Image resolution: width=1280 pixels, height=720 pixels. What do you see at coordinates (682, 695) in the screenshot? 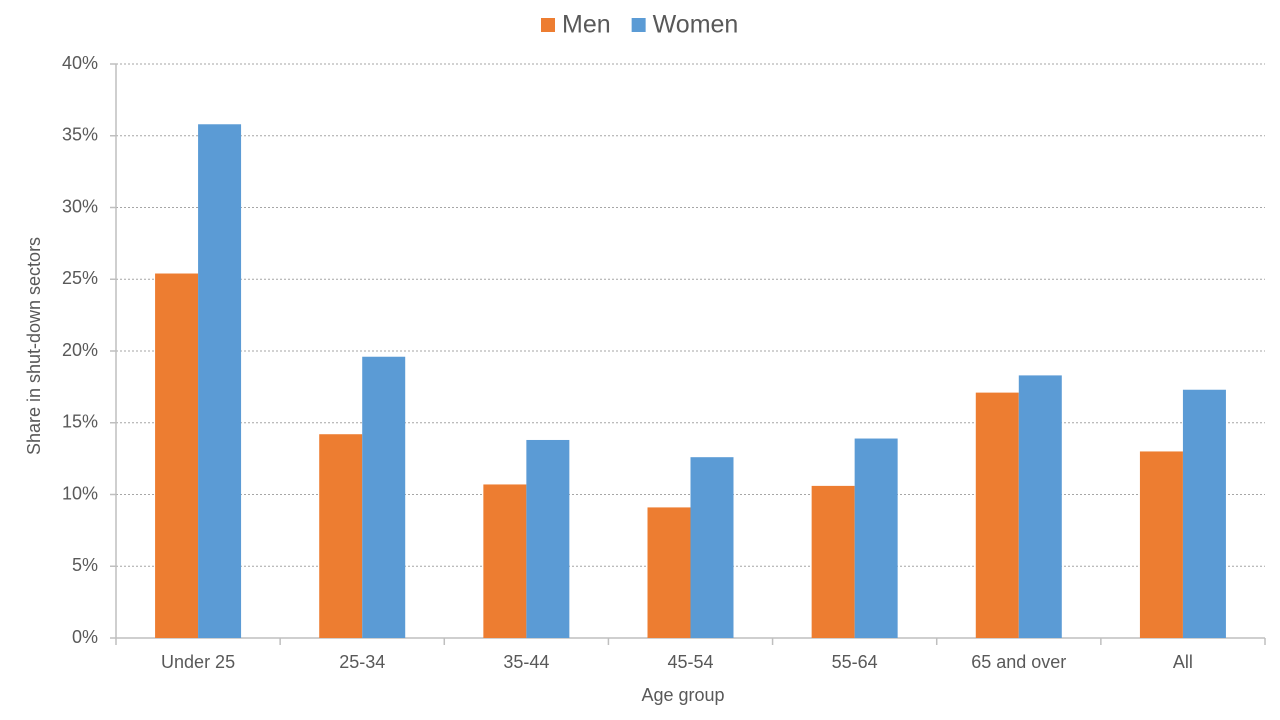
I see `x-axis-title: Age group` at bounding box center [682, 695].